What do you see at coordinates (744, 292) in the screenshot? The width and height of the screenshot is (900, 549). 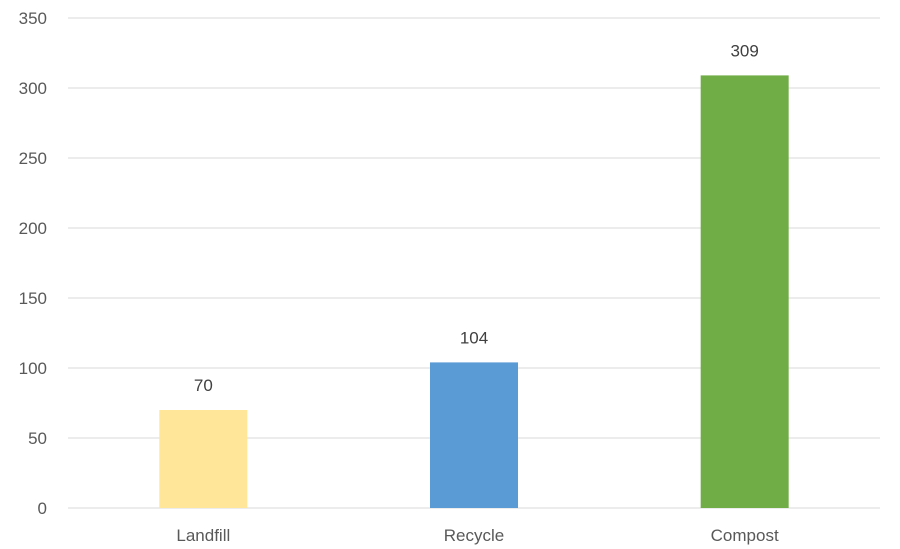 I see `bar-compost` at bounding box center [744, 292].